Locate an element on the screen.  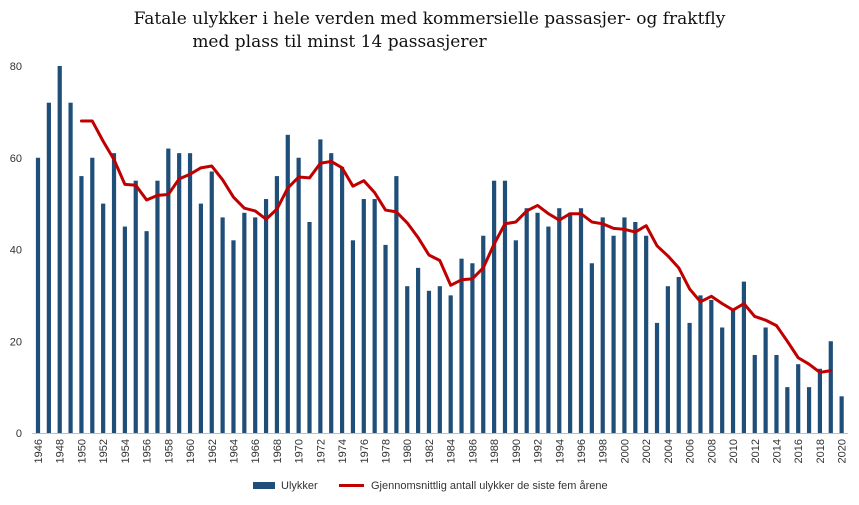
x-tick-label: 1986 is located at coordinates (473, 451).